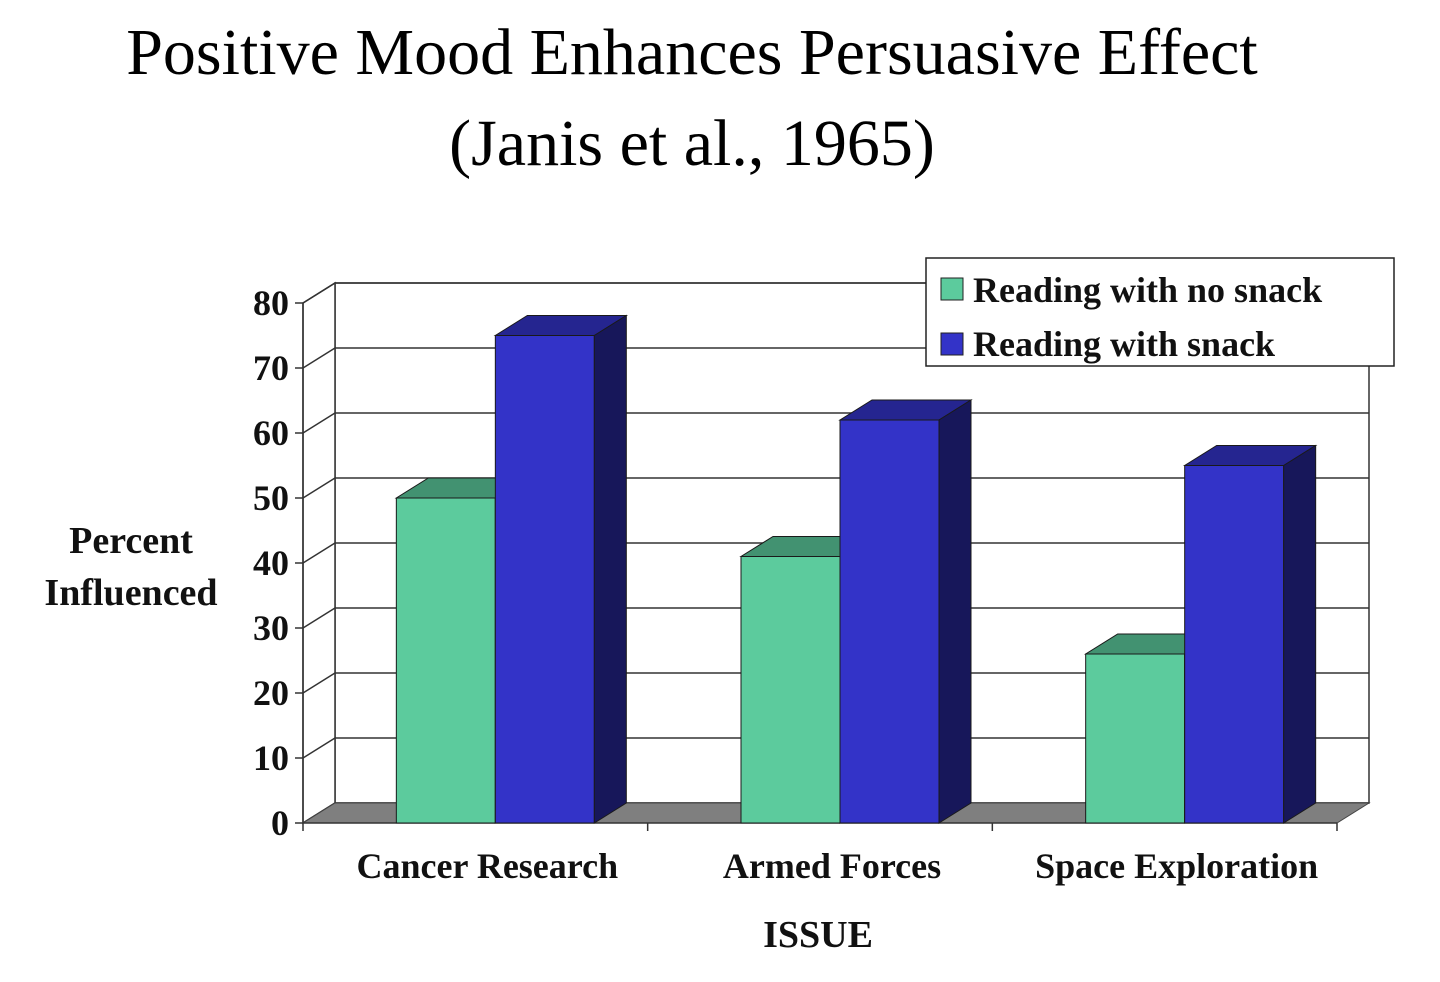 This screenshot has width=1440, height=982. I want to click on y-tick-label: 80, so click(271, 303).